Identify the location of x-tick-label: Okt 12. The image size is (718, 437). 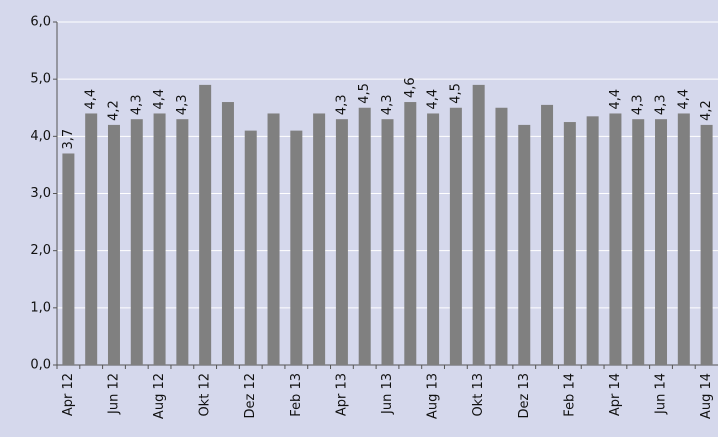
(205, 395).